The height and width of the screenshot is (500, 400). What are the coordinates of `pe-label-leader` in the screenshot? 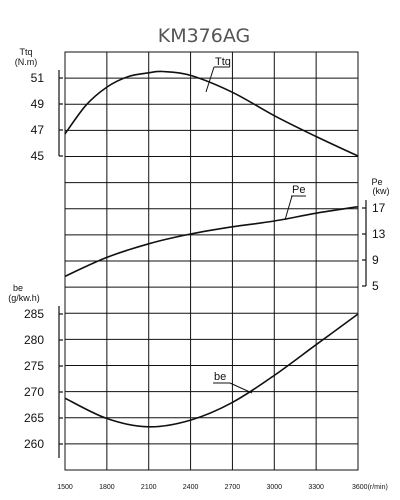 It's located at (288, 208).